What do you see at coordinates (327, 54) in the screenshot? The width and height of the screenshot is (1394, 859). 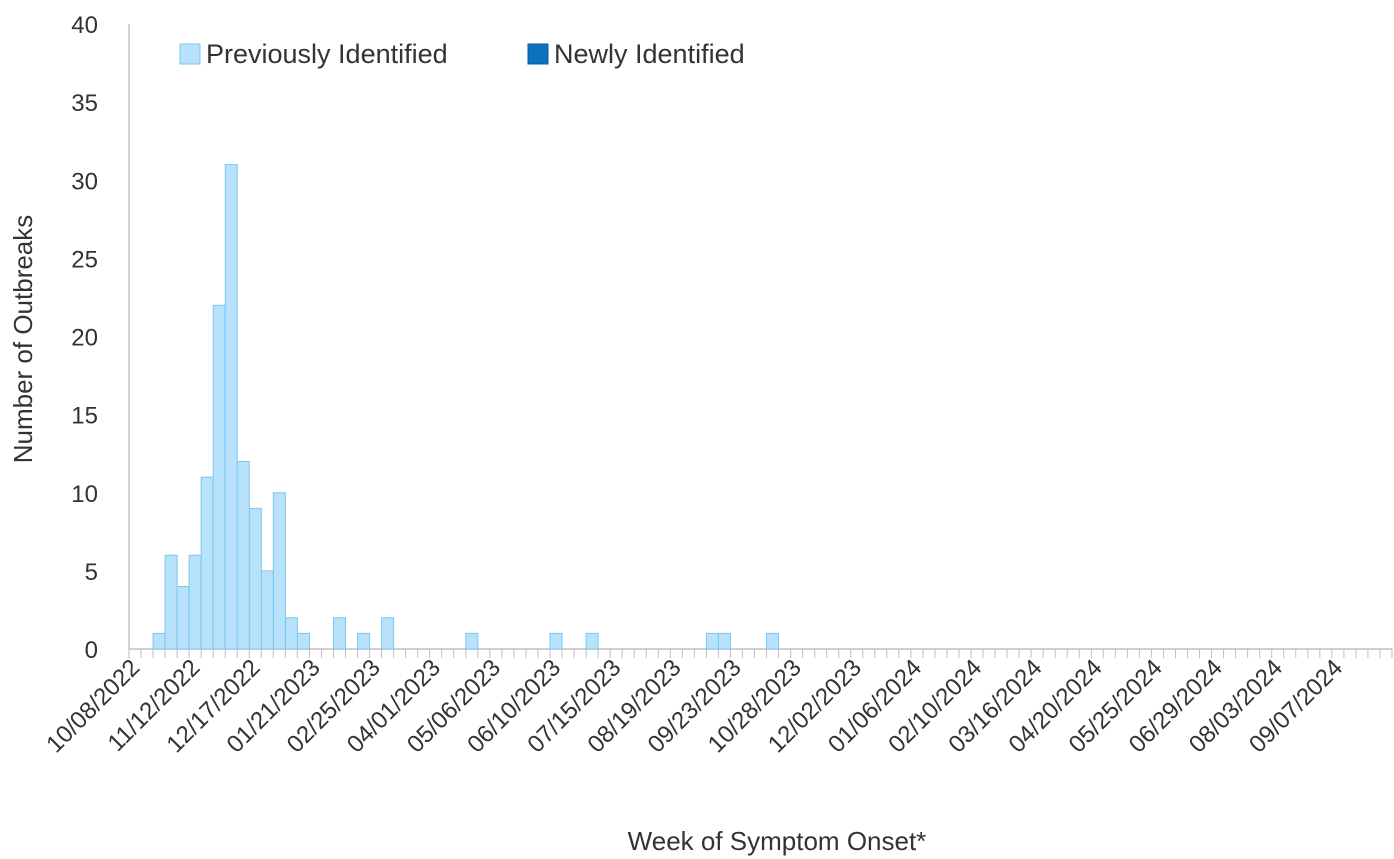 I see `legend-label-previously-identified: Previously Identified` at bounding box center [327, 54].